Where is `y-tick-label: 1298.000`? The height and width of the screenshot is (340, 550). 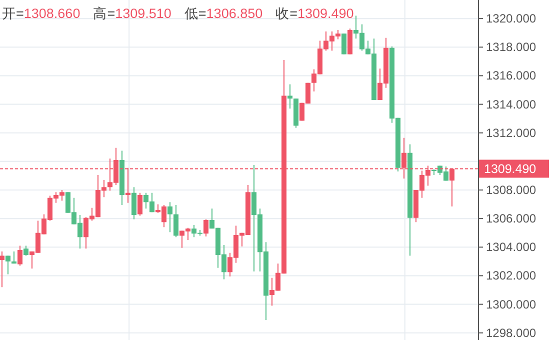
y-tick-label: 1298.000 is located at coordinates (511, 333).